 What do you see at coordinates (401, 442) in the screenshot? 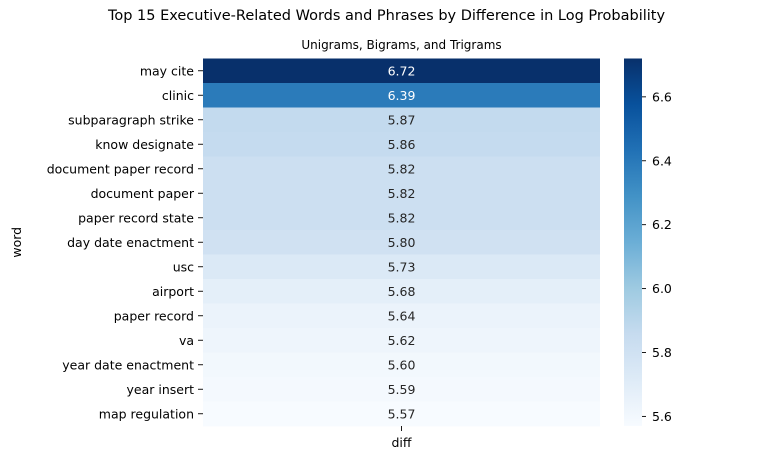
I see `x-tick-label: diff` at bounding box center [401, 442].